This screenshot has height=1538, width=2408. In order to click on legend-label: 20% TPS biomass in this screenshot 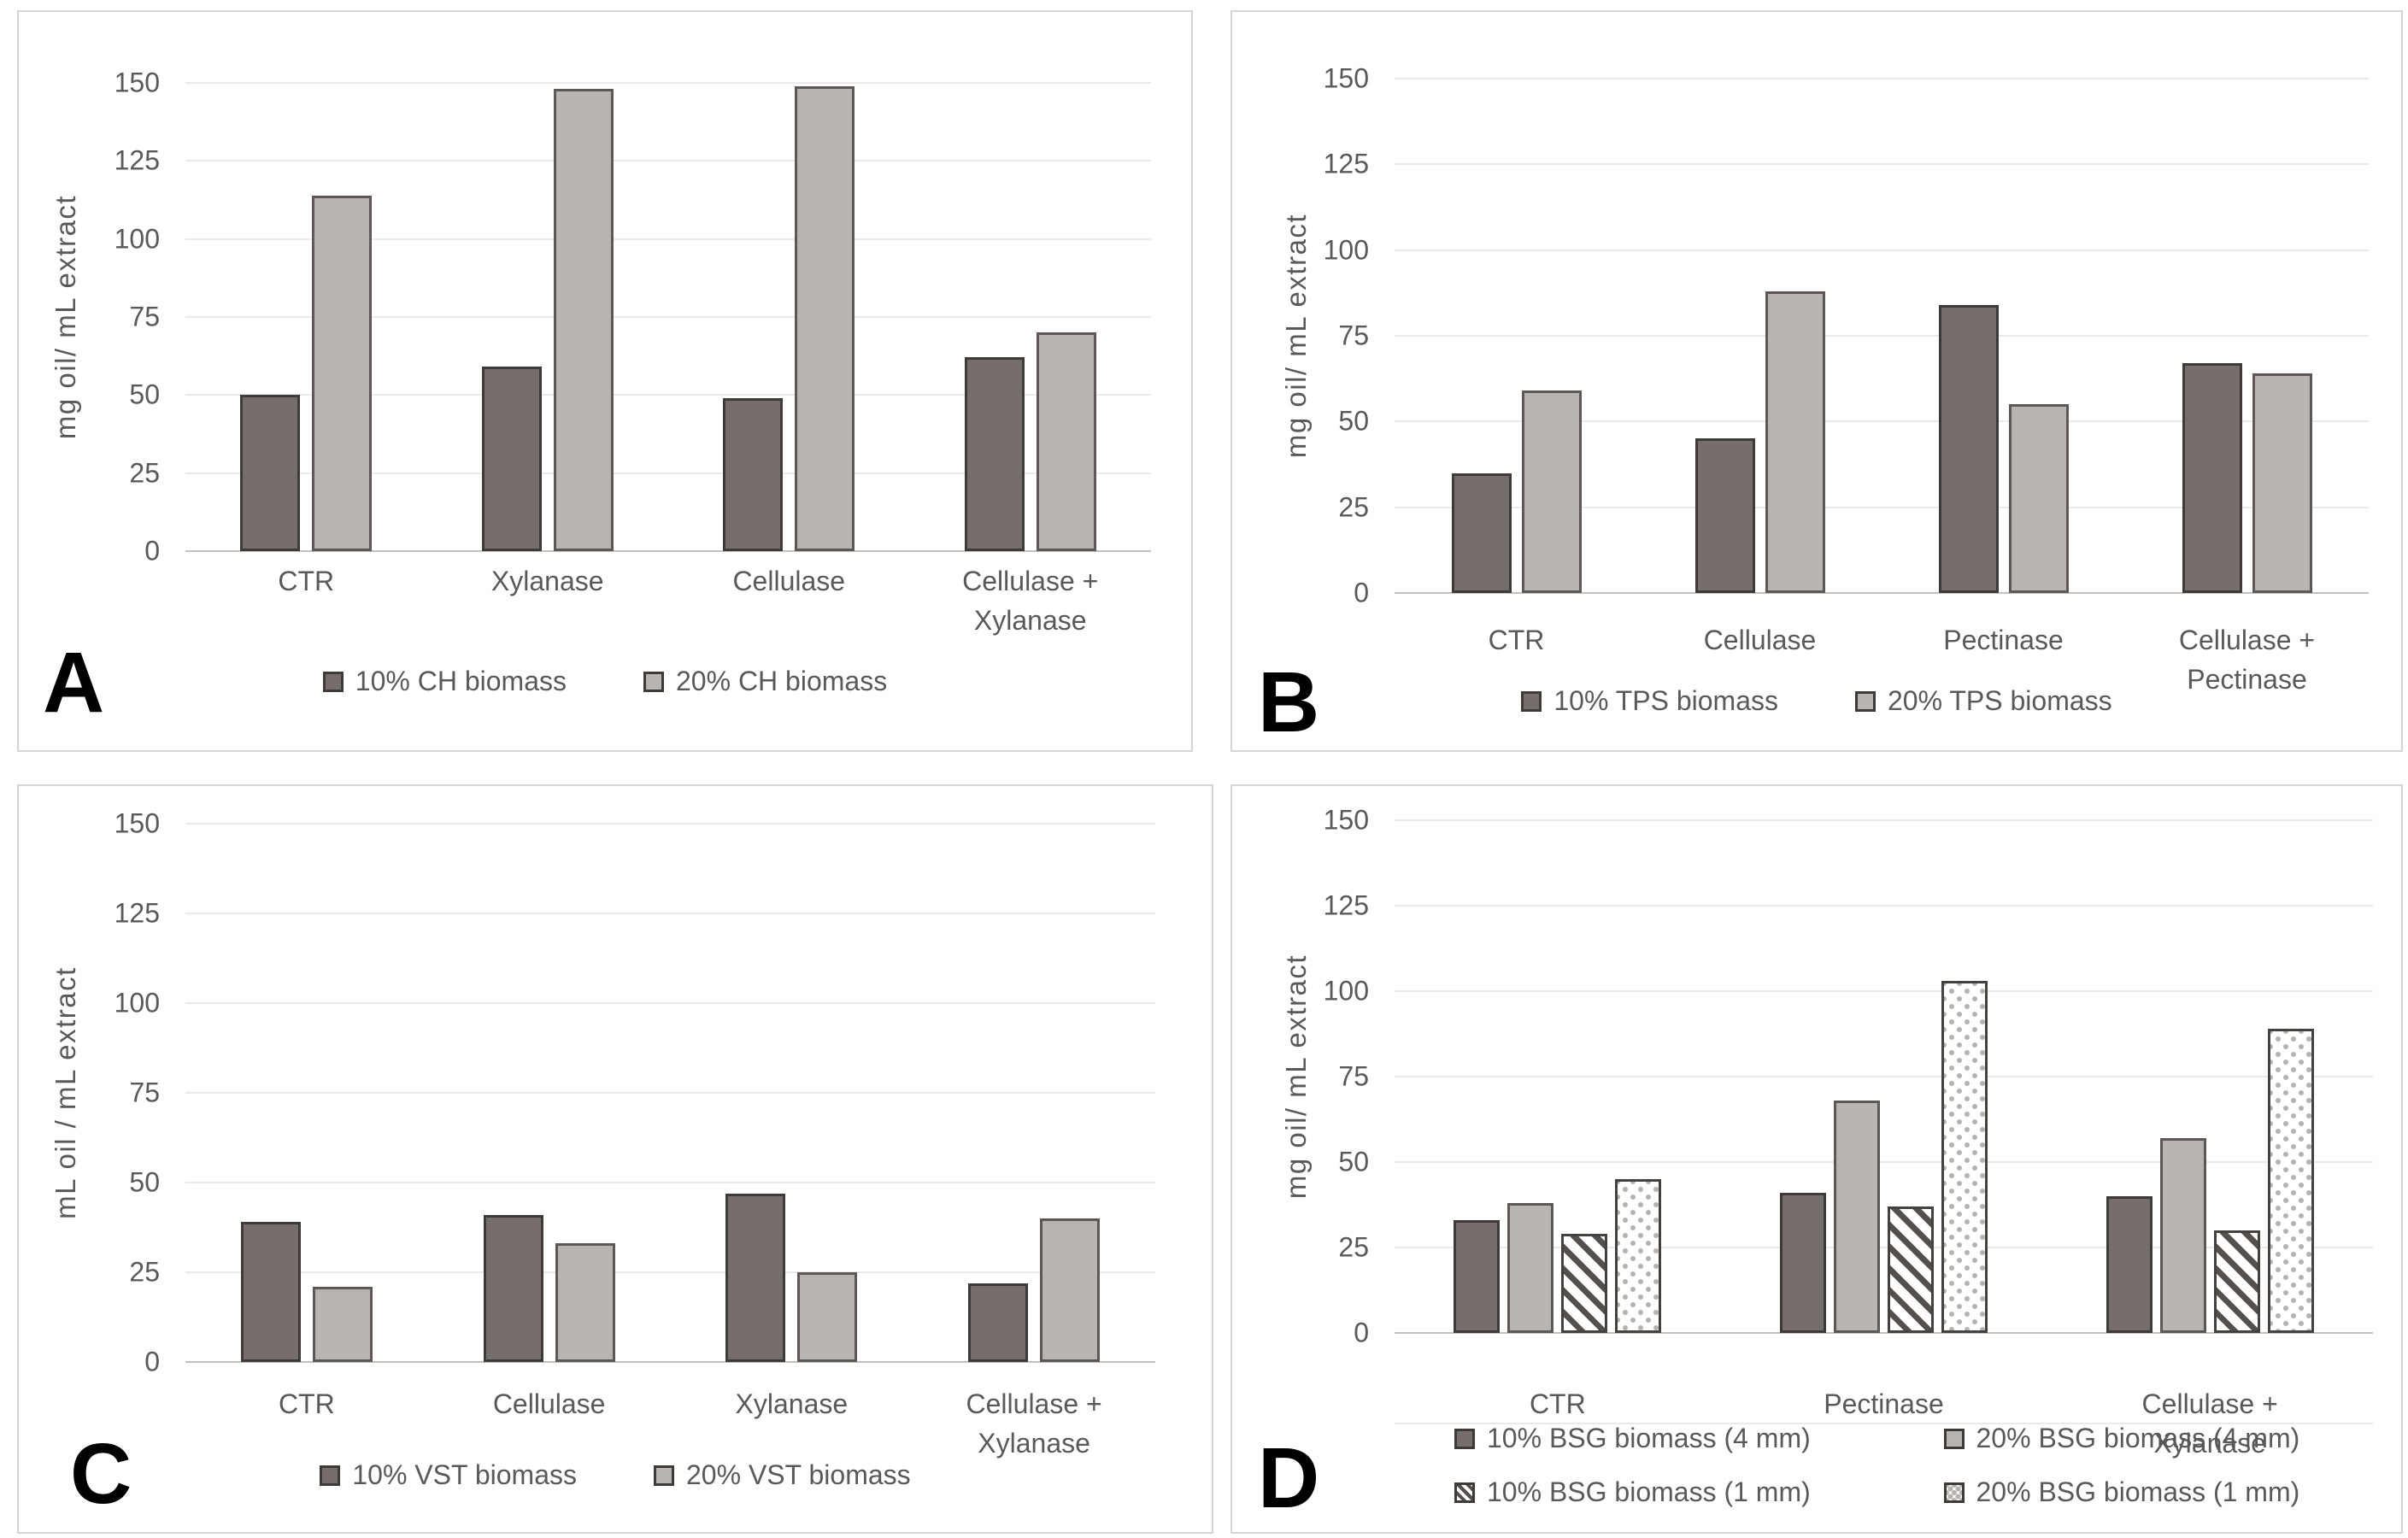, I will do `click(2000, 701)`.